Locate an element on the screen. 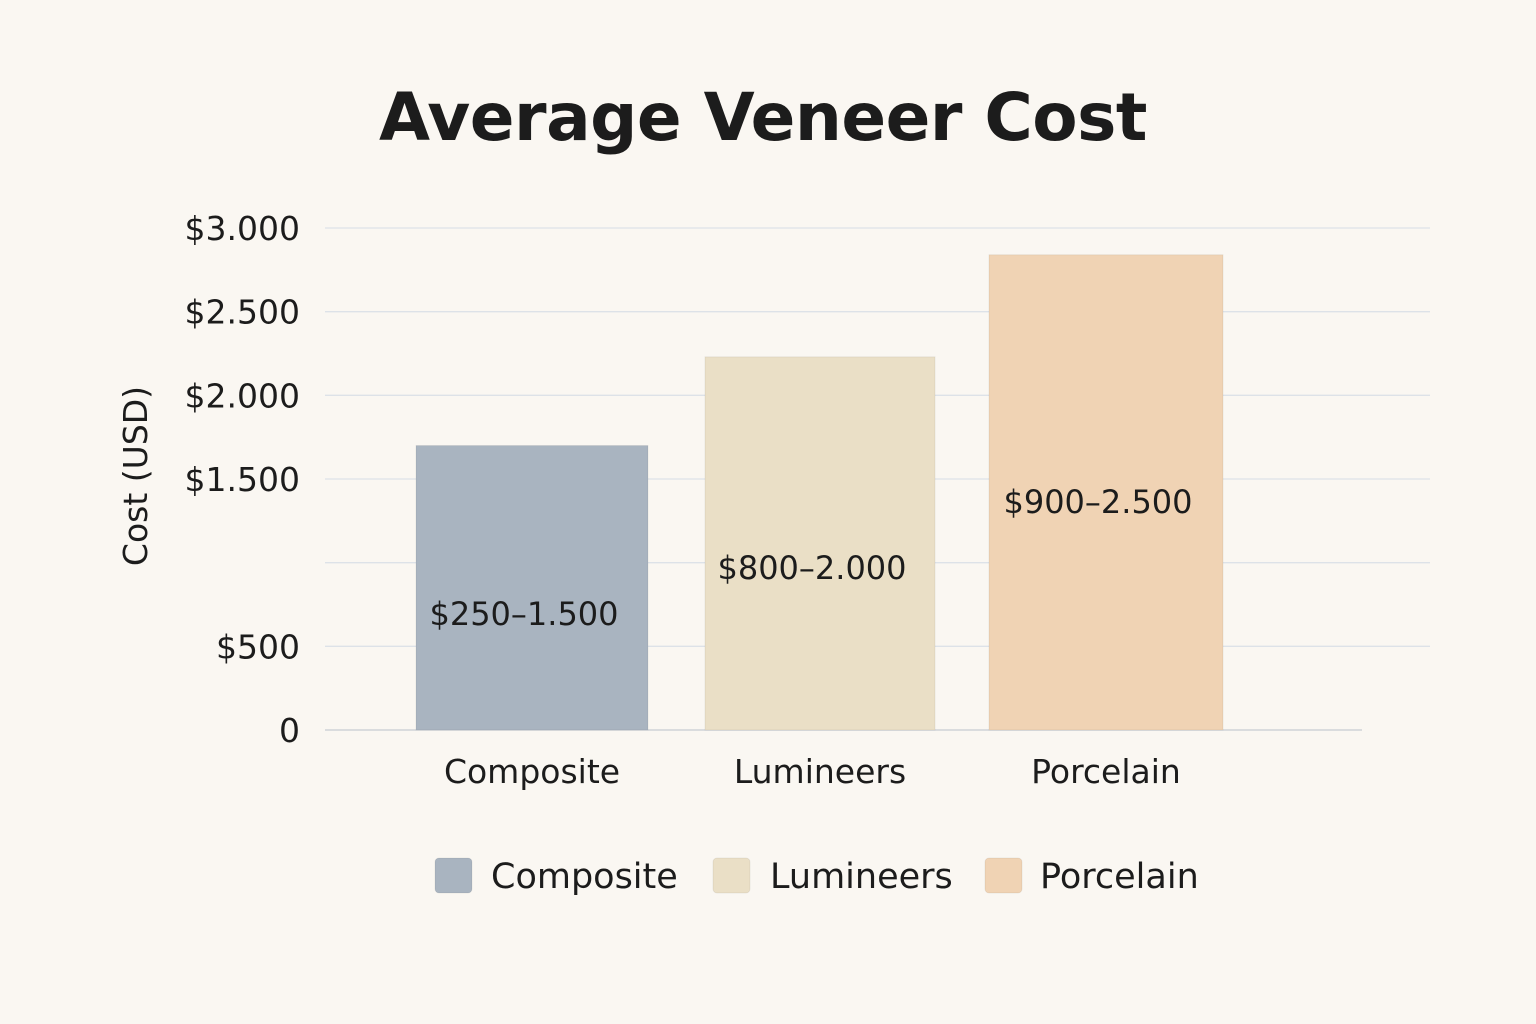 This screenshot has height=1024, width=1536. bar-data-label: $900–2.500 is located at coordinates (1097, 502).